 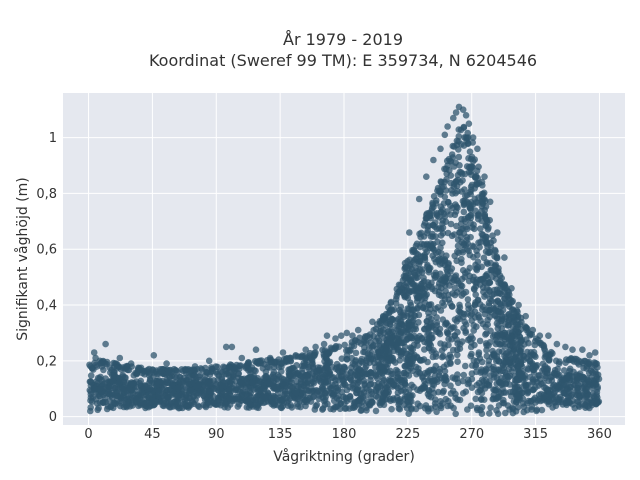 I want to click on y-tick-label-0: 0, so click(x=53, y=417).